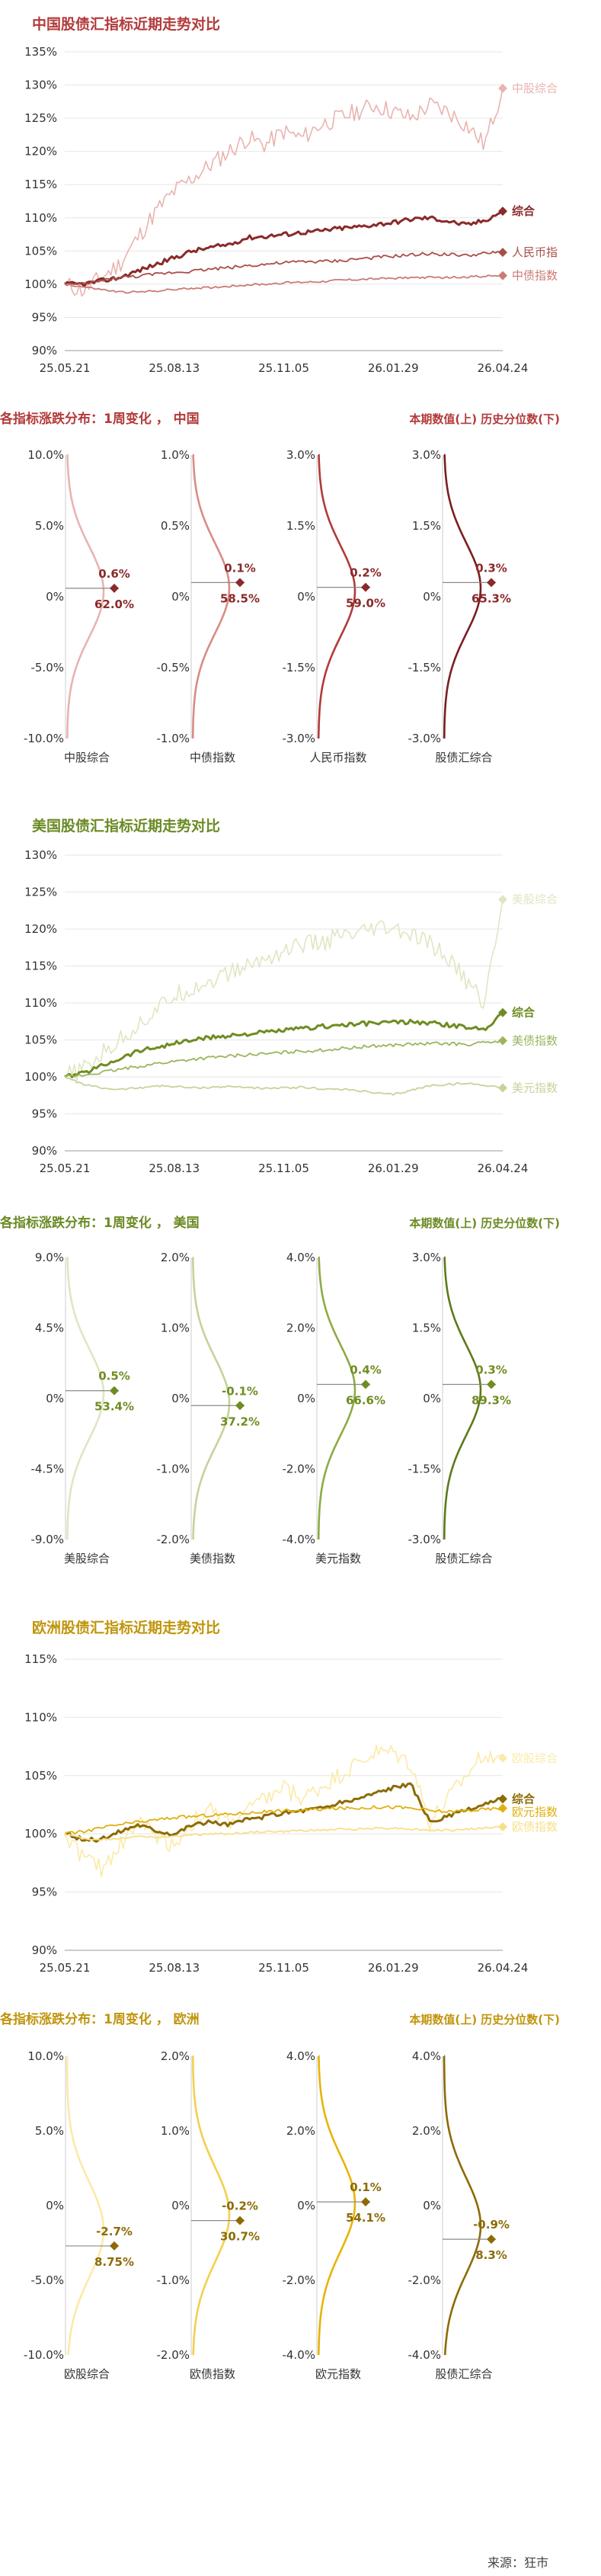  What do you see at coordinates (208, 606) in the screenshot?
I see `dist-panel-1: 1.0% 0.5% 0% -0.5% -1.0% 0.1% 58.5% 中债指数` at bounding box center [208, 606].